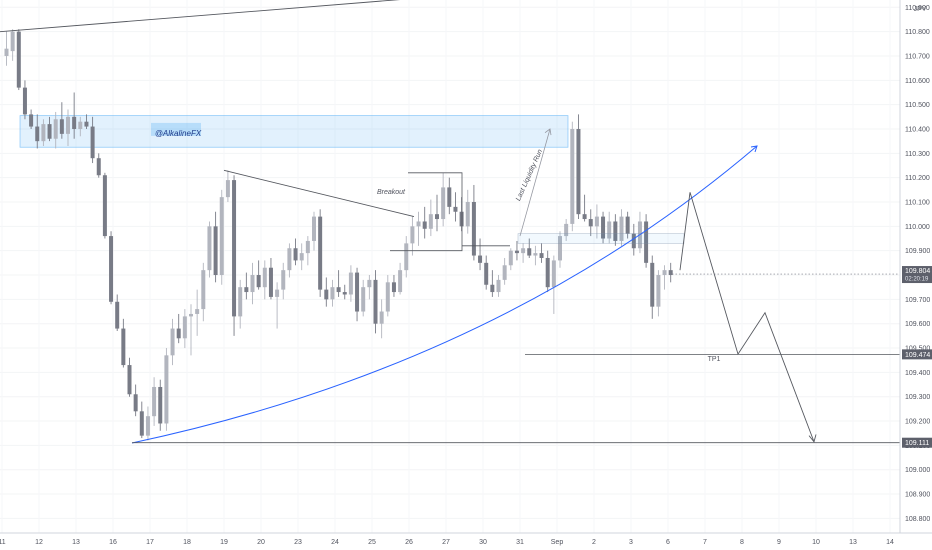 The width and height of the screenshot is (932, 550). Describe the element at coordinates (917, 373) in the screenshot. I see `y-tick-label: 109.400` at that location.